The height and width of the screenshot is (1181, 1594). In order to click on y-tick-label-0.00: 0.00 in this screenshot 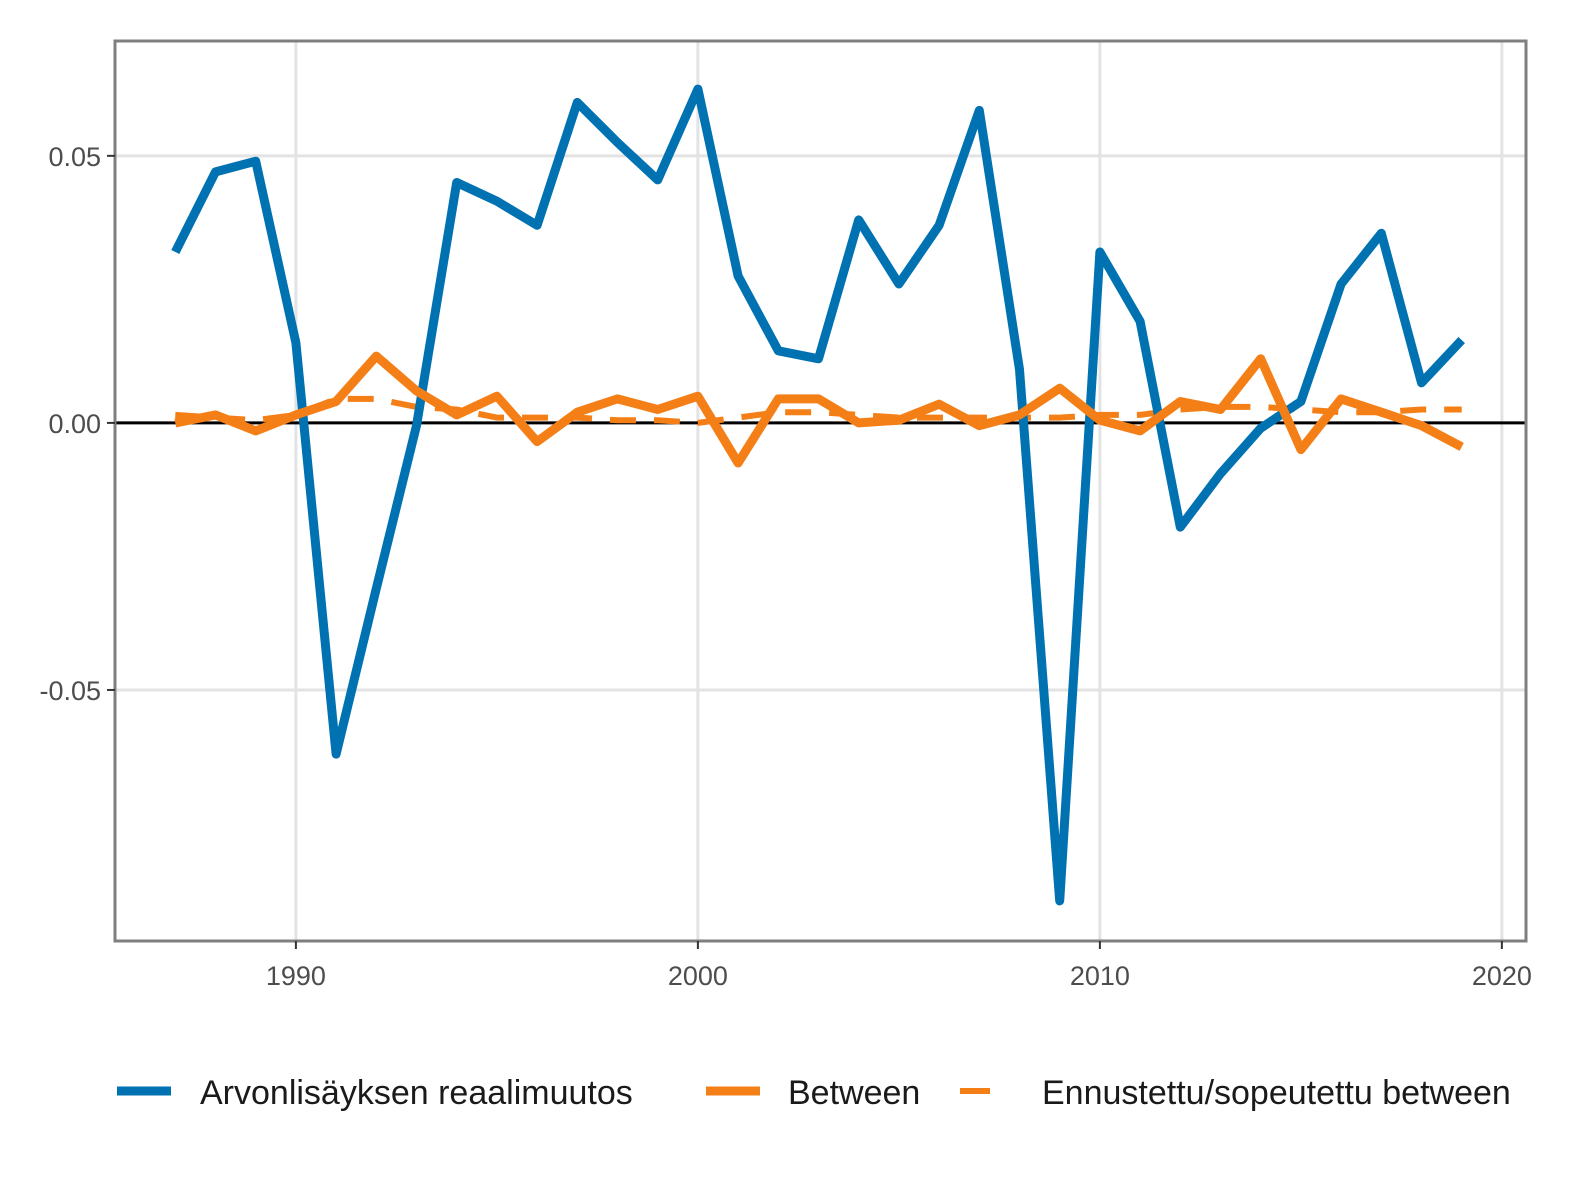, I will do `click(74, 424)`.